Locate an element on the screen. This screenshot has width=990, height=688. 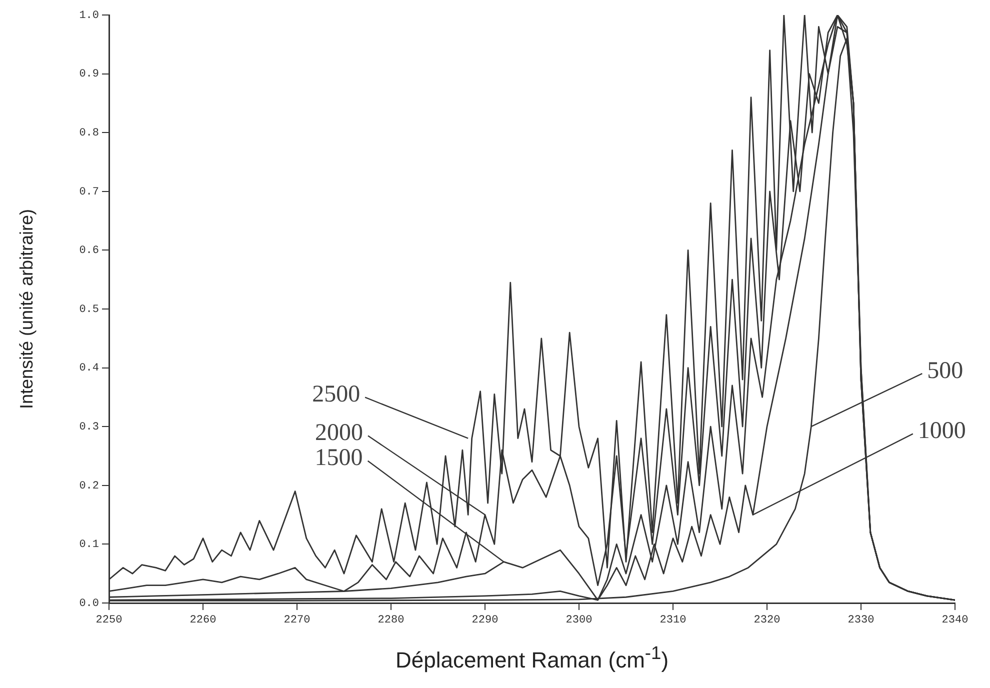
y-tick-label: 0.3 is located at coordinates (89, 428).